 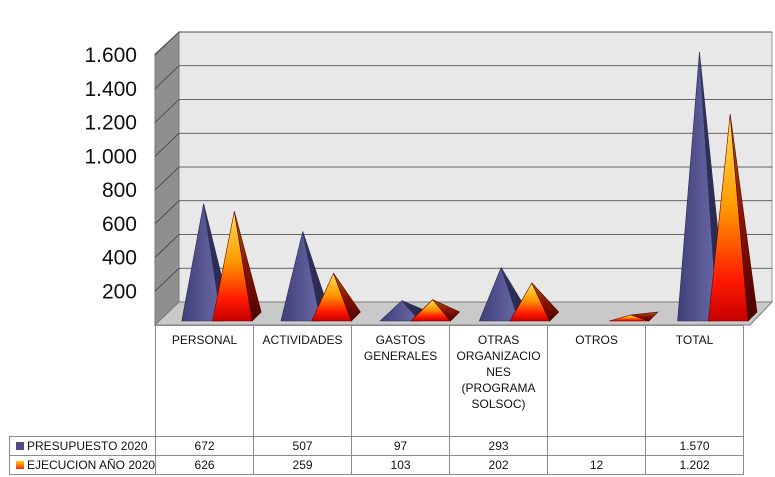 What do you see at coordinates (400, 356) in the screenshot?
I see `category-label-line: GENERALES` at bounding box center [400, 356].